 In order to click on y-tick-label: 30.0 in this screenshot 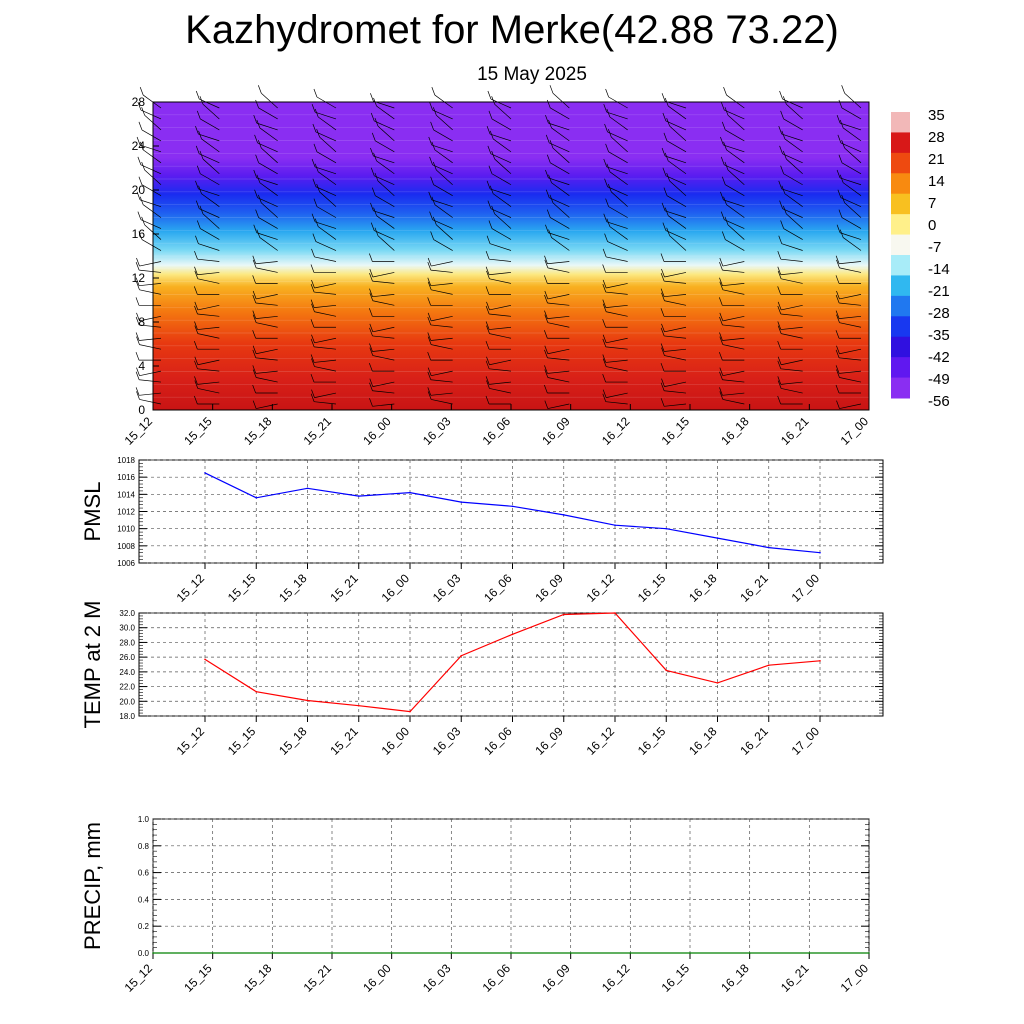, I will do `click(127, 628)`.